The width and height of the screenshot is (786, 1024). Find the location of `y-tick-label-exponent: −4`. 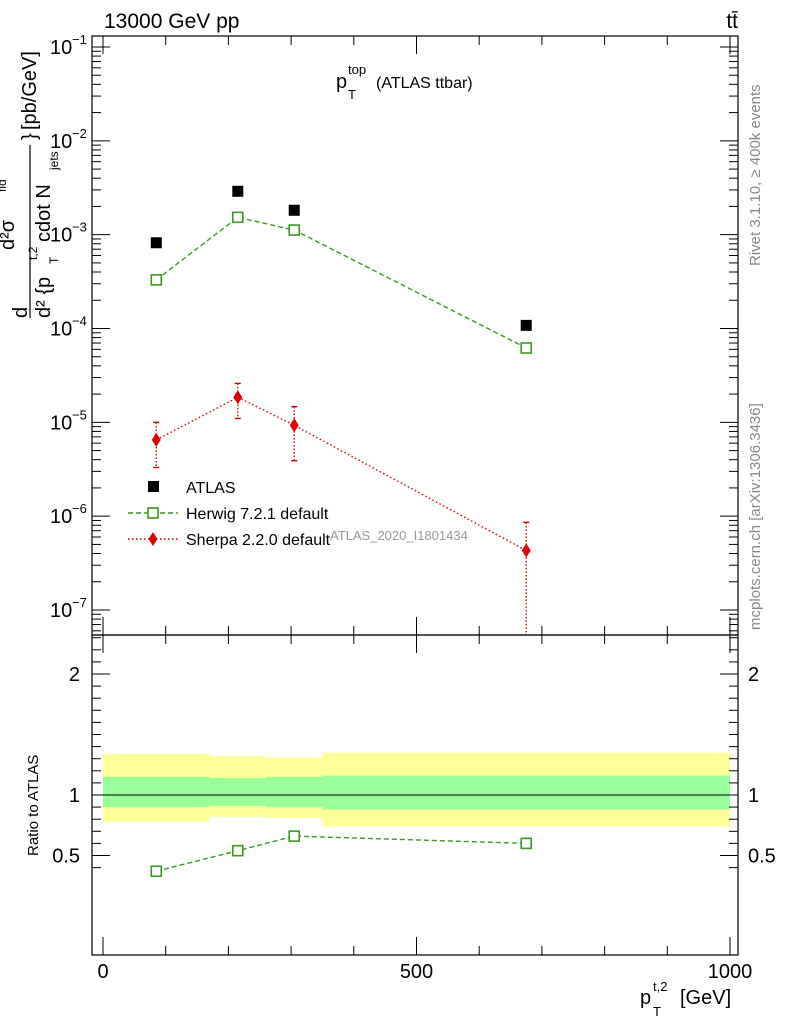

y-tick-label-exponent: −4 is located at coordinates (79, 321).